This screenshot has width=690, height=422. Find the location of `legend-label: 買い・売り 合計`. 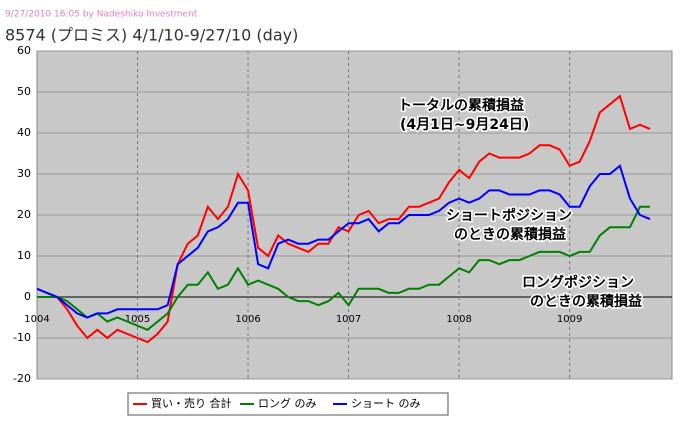

legend-label: 買い・売り 合計 is located at coordinates (191, 403).